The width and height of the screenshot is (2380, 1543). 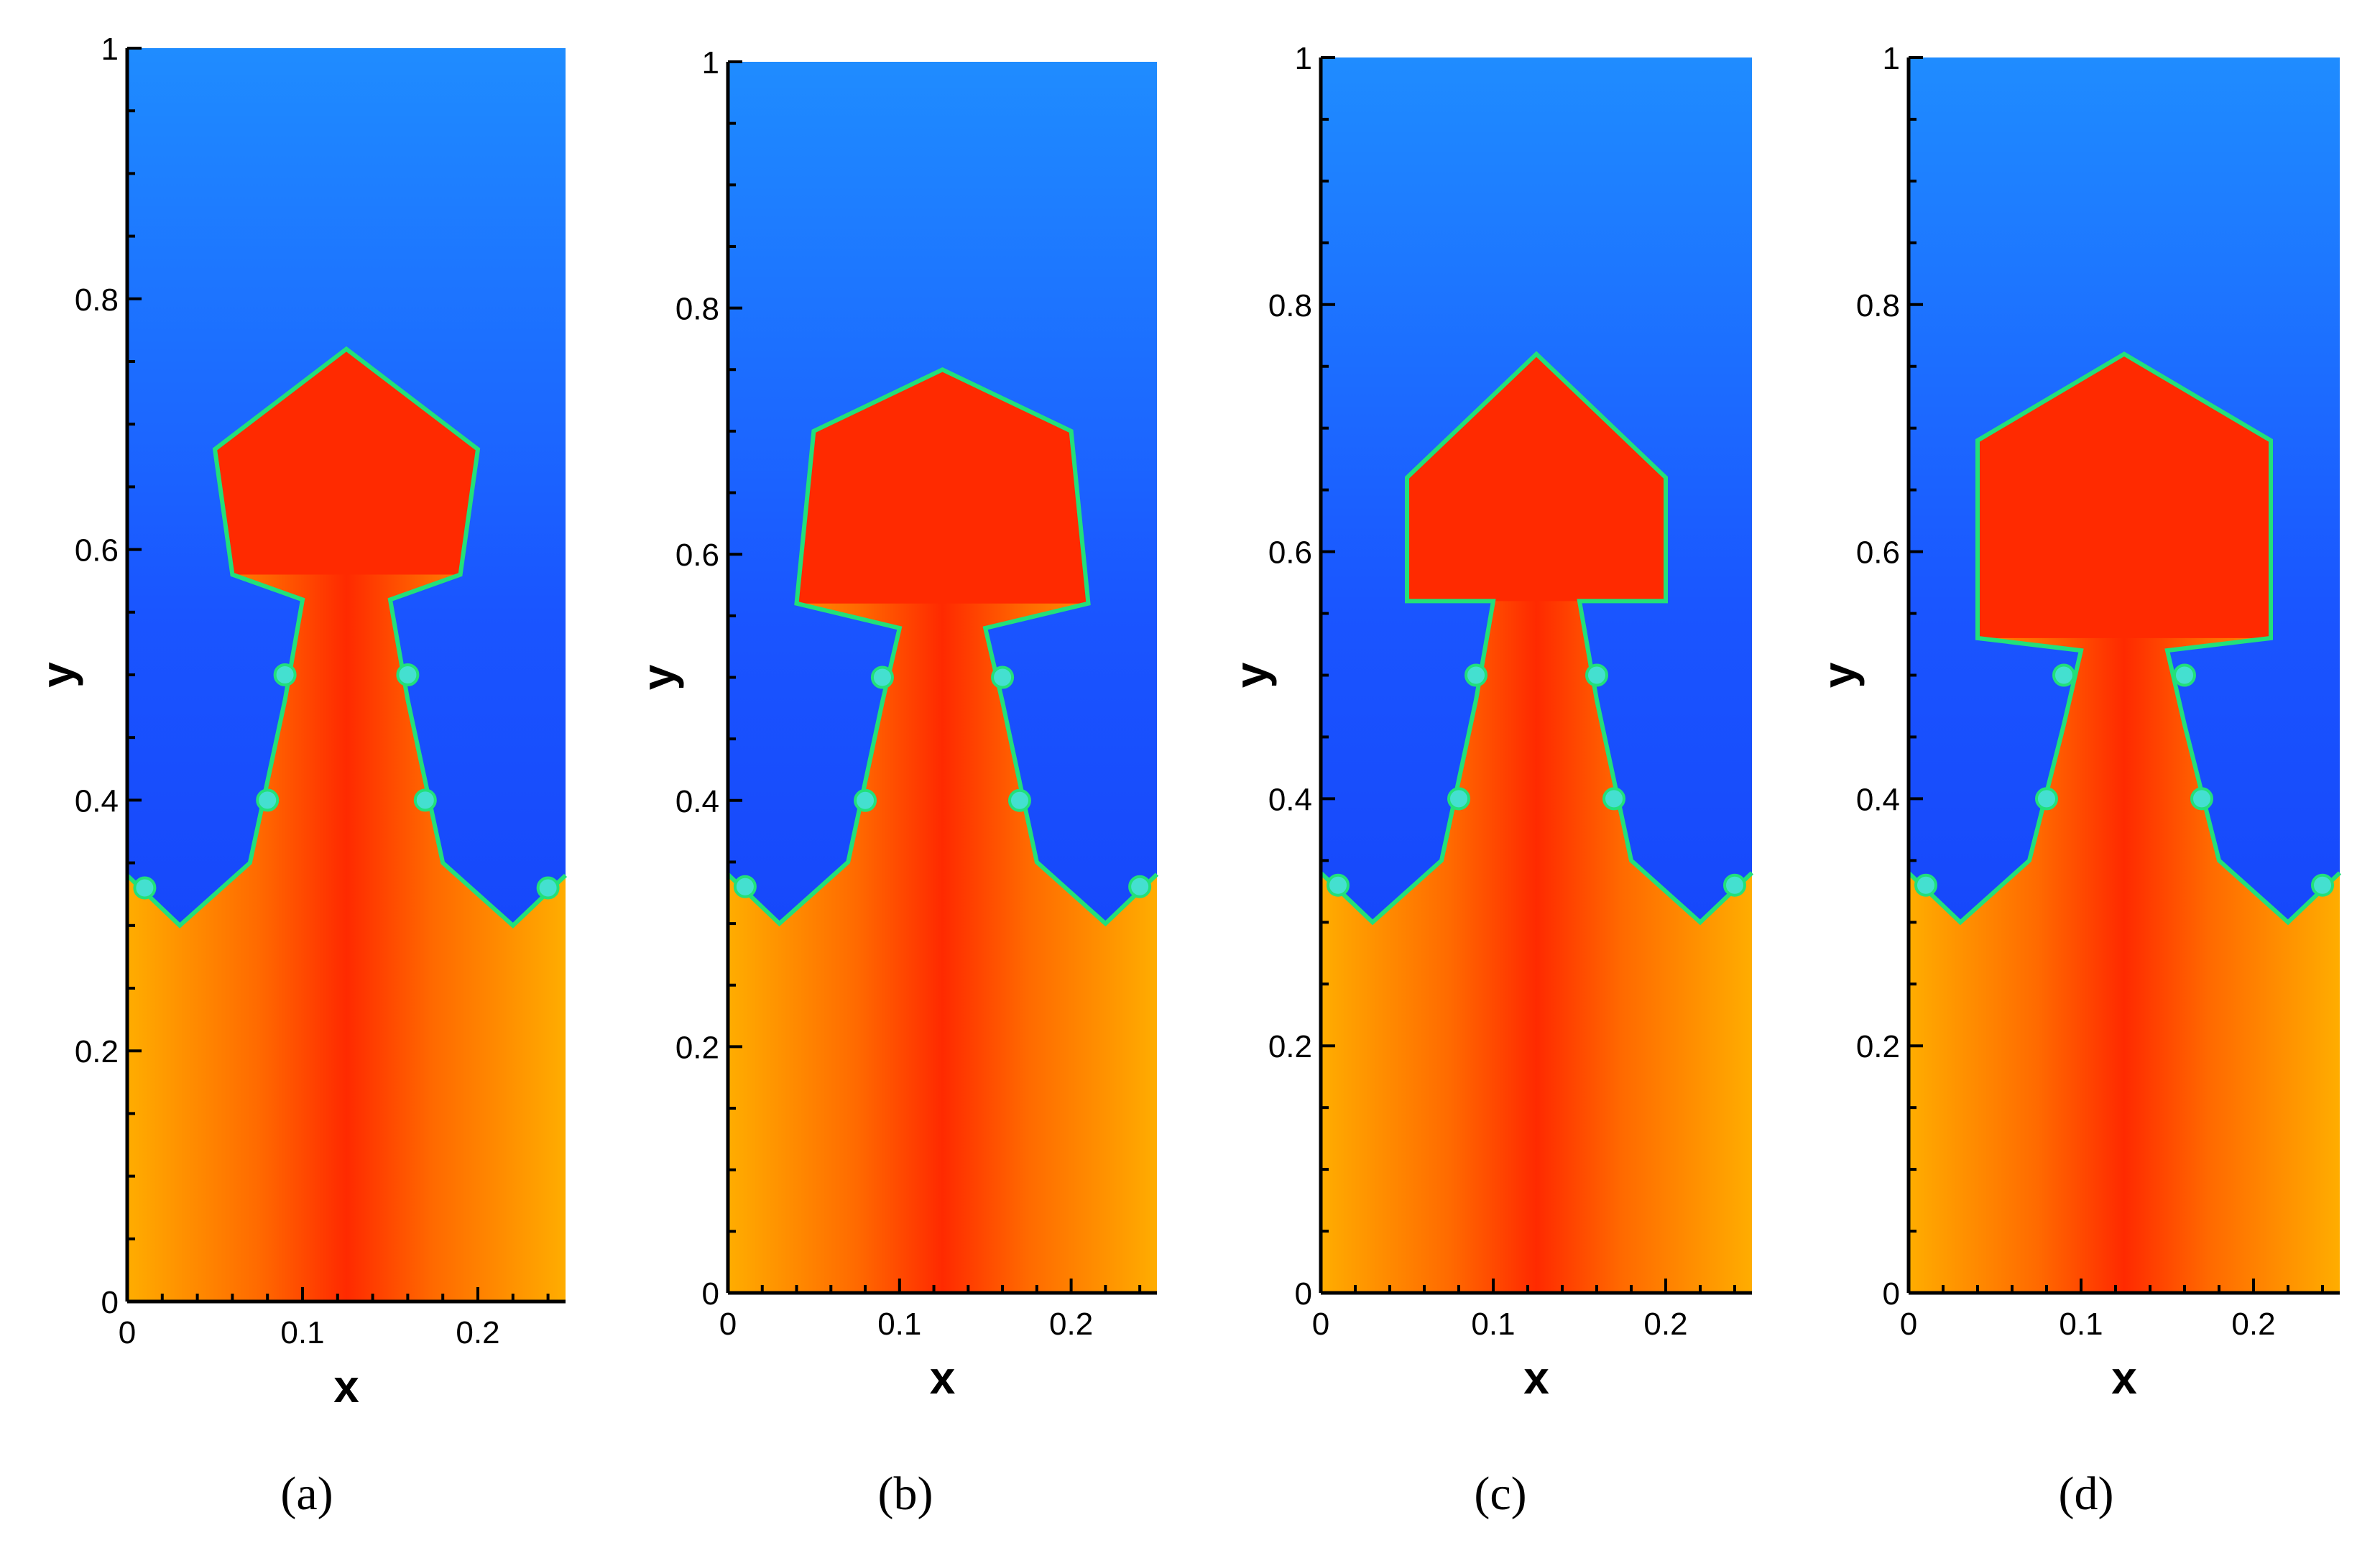 I want to click on panel-caption: (b), so click(x=905, y=1494).